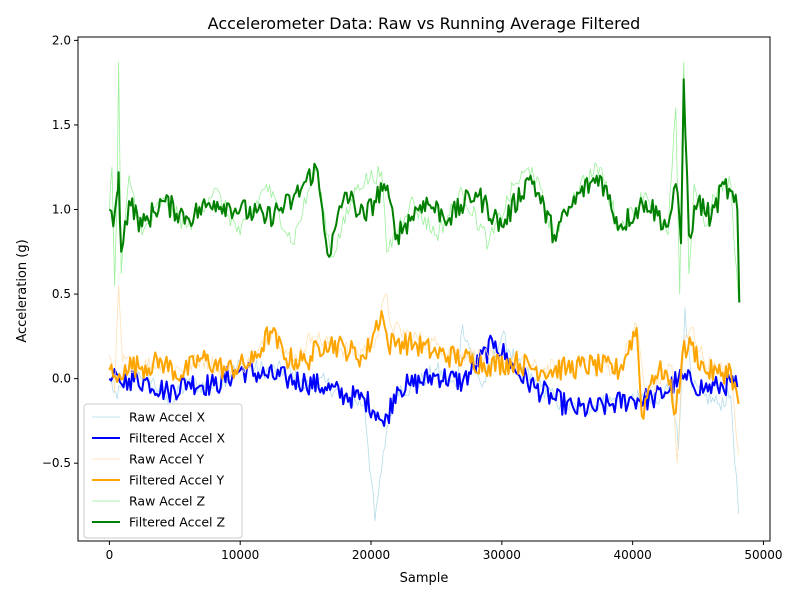  Describe the element at coordinates (371, 555) in the screenshot. I see `x-tick-label: 20000` at that location.